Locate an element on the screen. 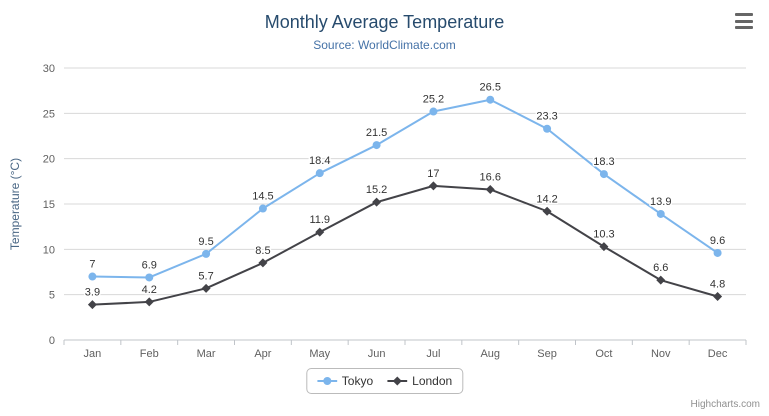 The image size is (769, 416). data-label: 4.2 is located at coordinates (149, 290).